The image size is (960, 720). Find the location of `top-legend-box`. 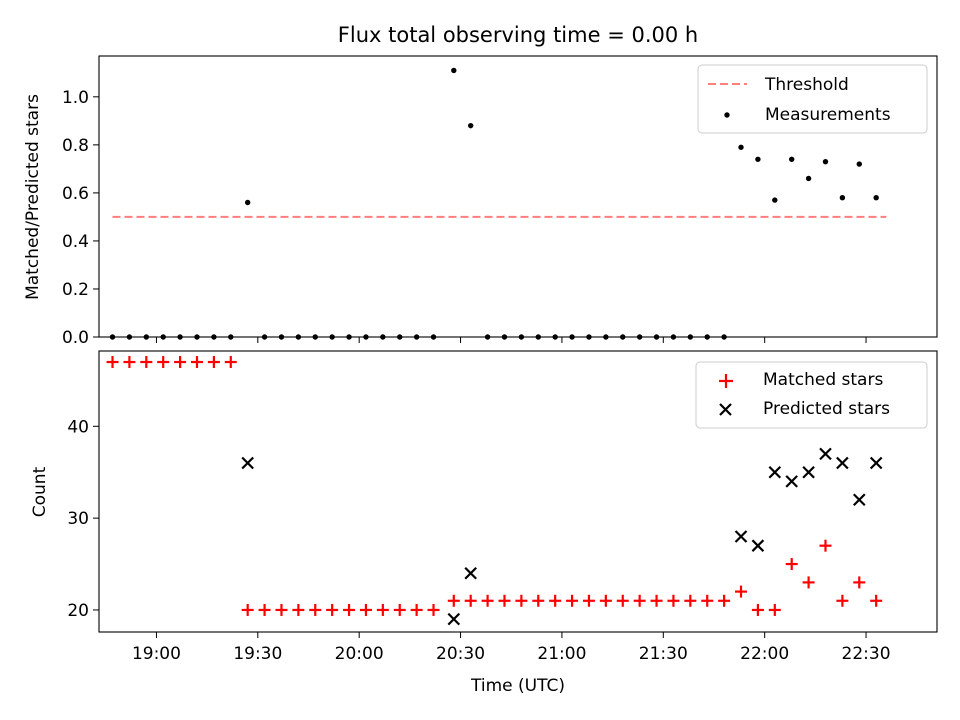

top-legend-box is located at coordinates (812, 99).